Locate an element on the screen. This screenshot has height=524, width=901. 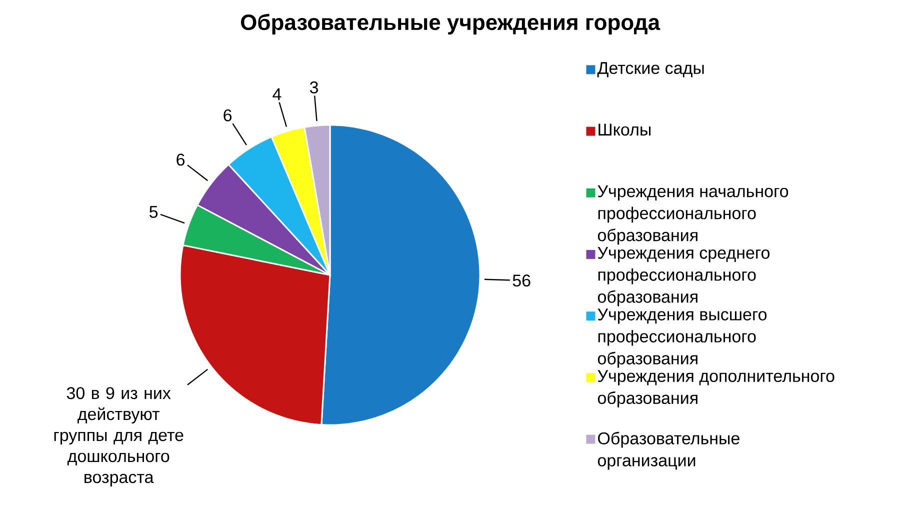
data-label: 5 is located at coordinates (154, 212).